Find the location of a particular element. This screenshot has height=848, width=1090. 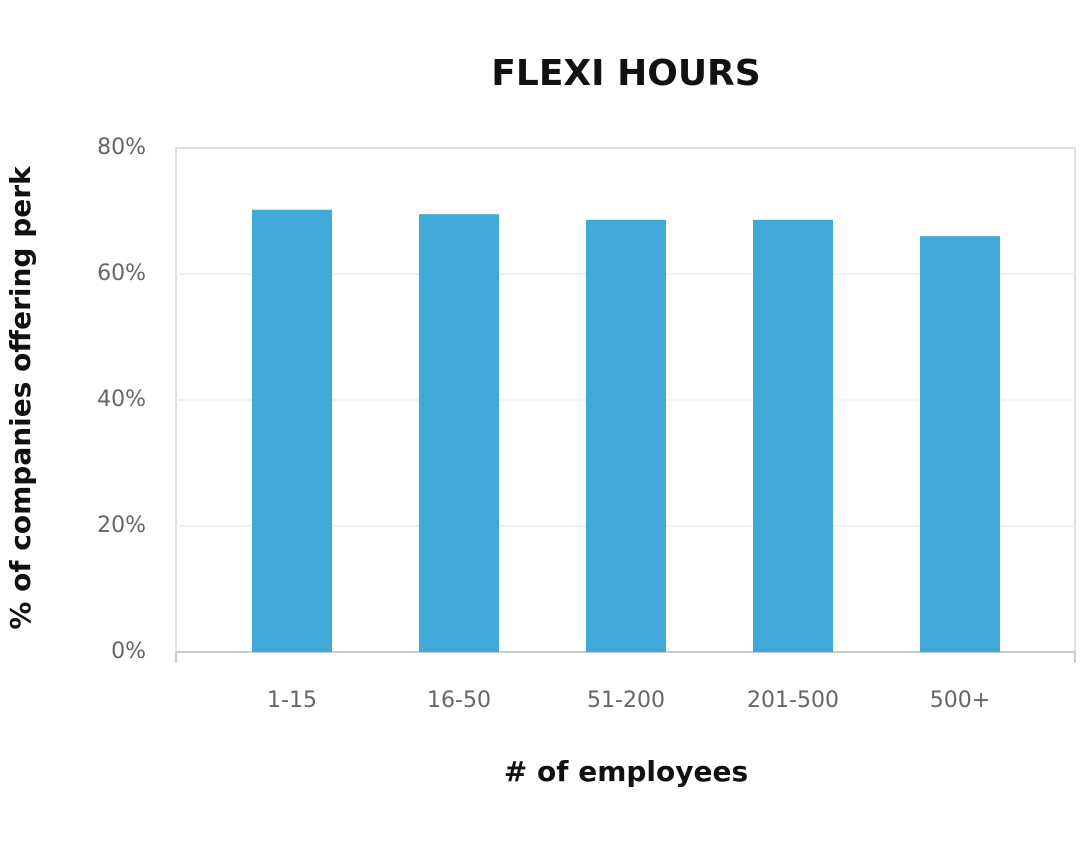

y-tick-label: 80% is located at coordinates (121, 147).